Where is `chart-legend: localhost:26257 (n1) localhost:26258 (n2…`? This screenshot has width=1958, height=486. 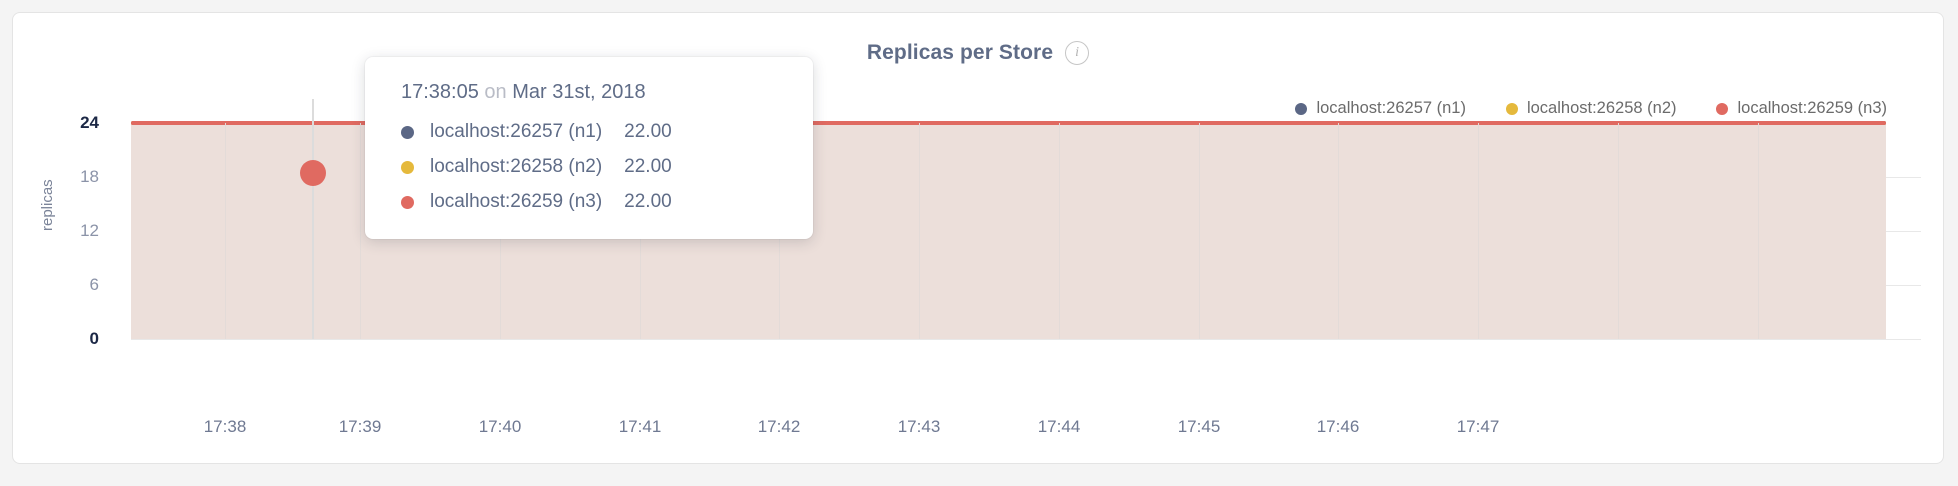 chart-legend: localhost:26257 (n1) localhost:26258 (n2… is located at coordinates (1591, 108).